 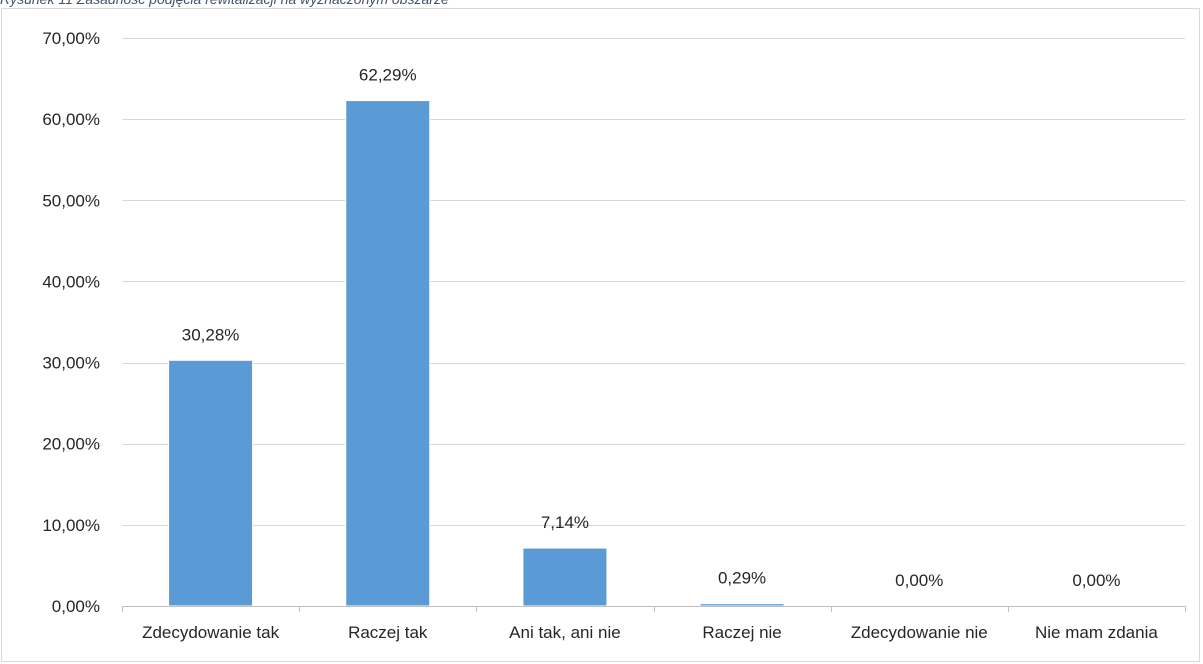 I want to click on data-label: 62,29%, so click(x=388, y=75).